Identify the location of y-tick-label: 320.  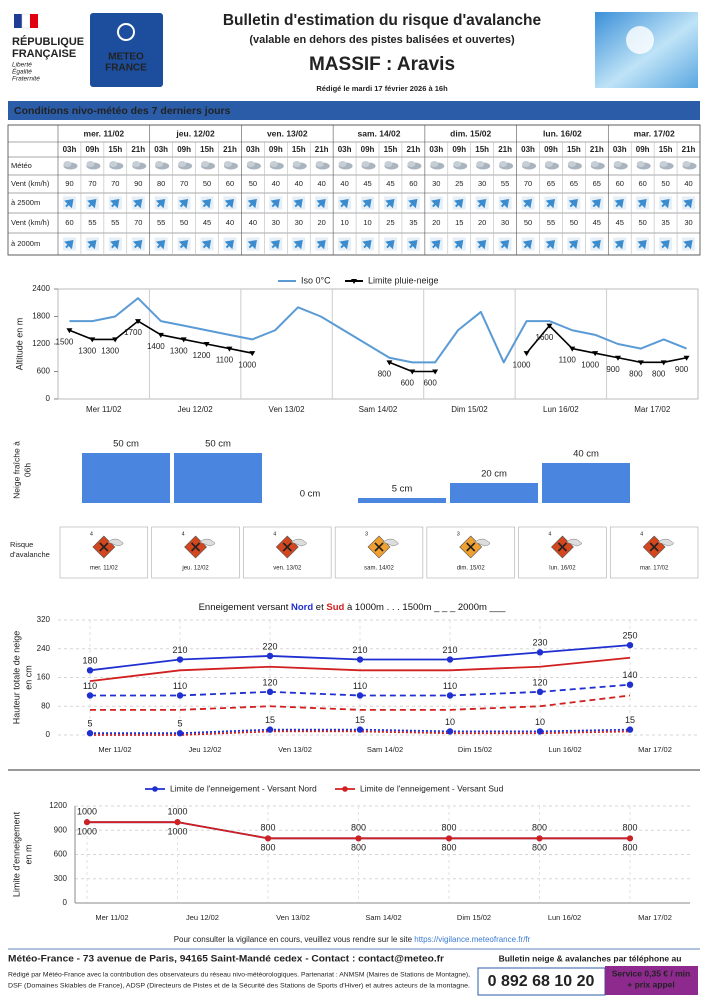
(44, 619).